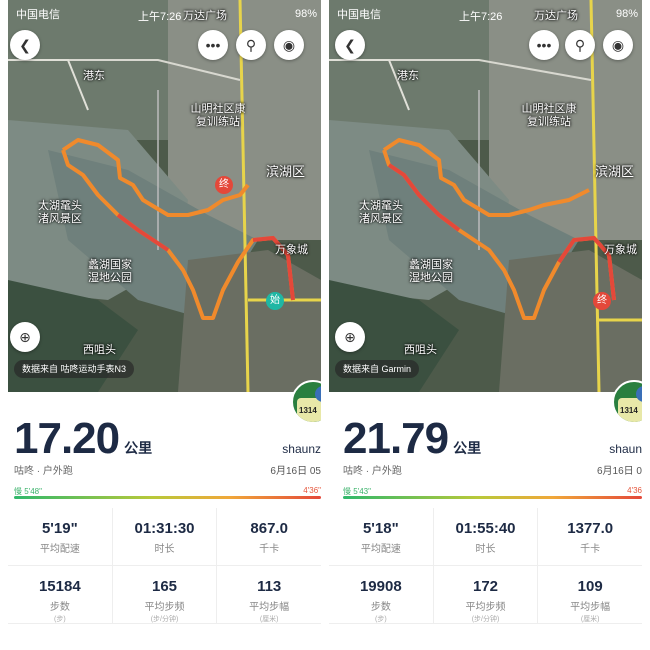  I want to click on stats-row: 5'19" 平均配速 01:31:30 时长 867.0 千卡, so click(164, 537).